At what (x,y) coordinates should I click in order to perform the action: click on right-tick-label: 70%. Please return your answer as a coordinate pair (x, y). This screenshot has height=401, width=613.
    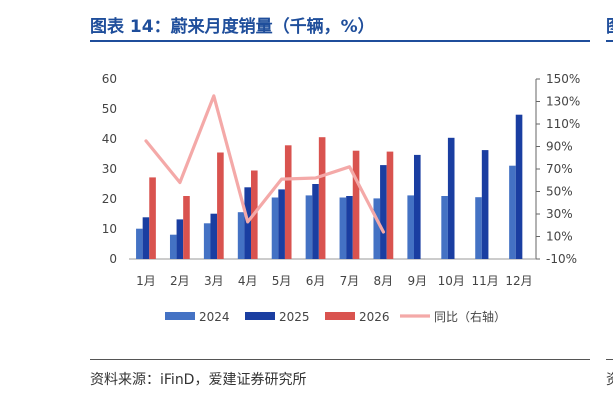
    Looking at the image, I should click on (559, 169).